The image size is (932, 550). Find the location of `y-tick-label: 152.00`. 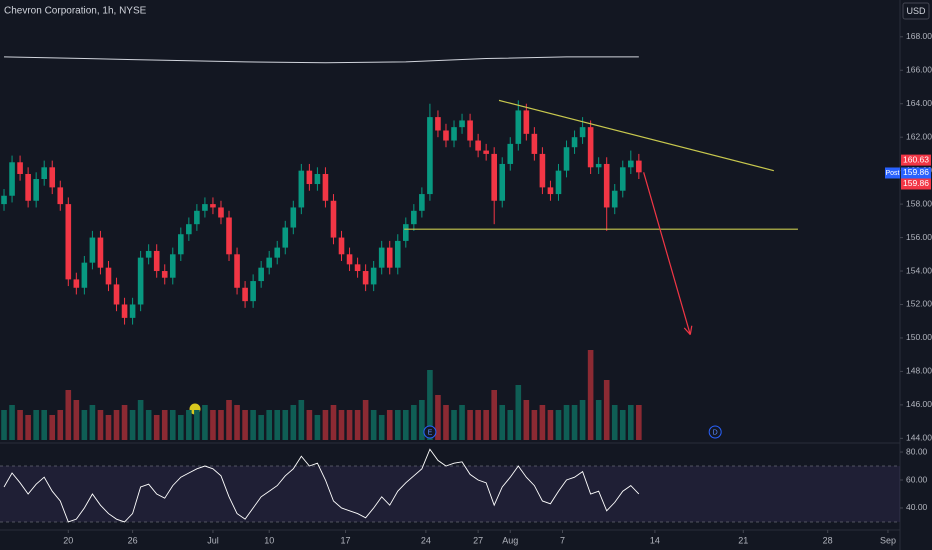

y-tick-label: 152.00 is located at coordinates (919, 304).